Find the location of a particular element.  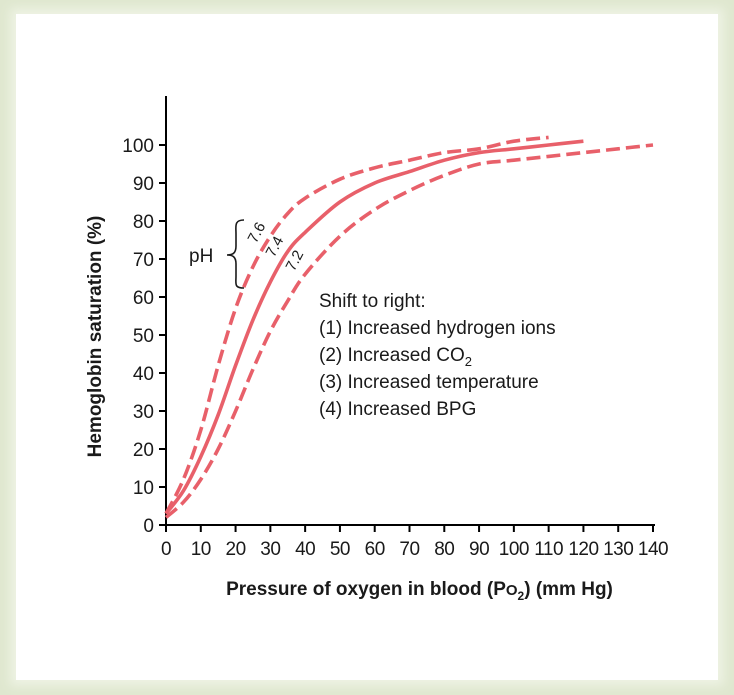

annotation-item-text: (3) Increased temperature is located at coordinates (429, 382).